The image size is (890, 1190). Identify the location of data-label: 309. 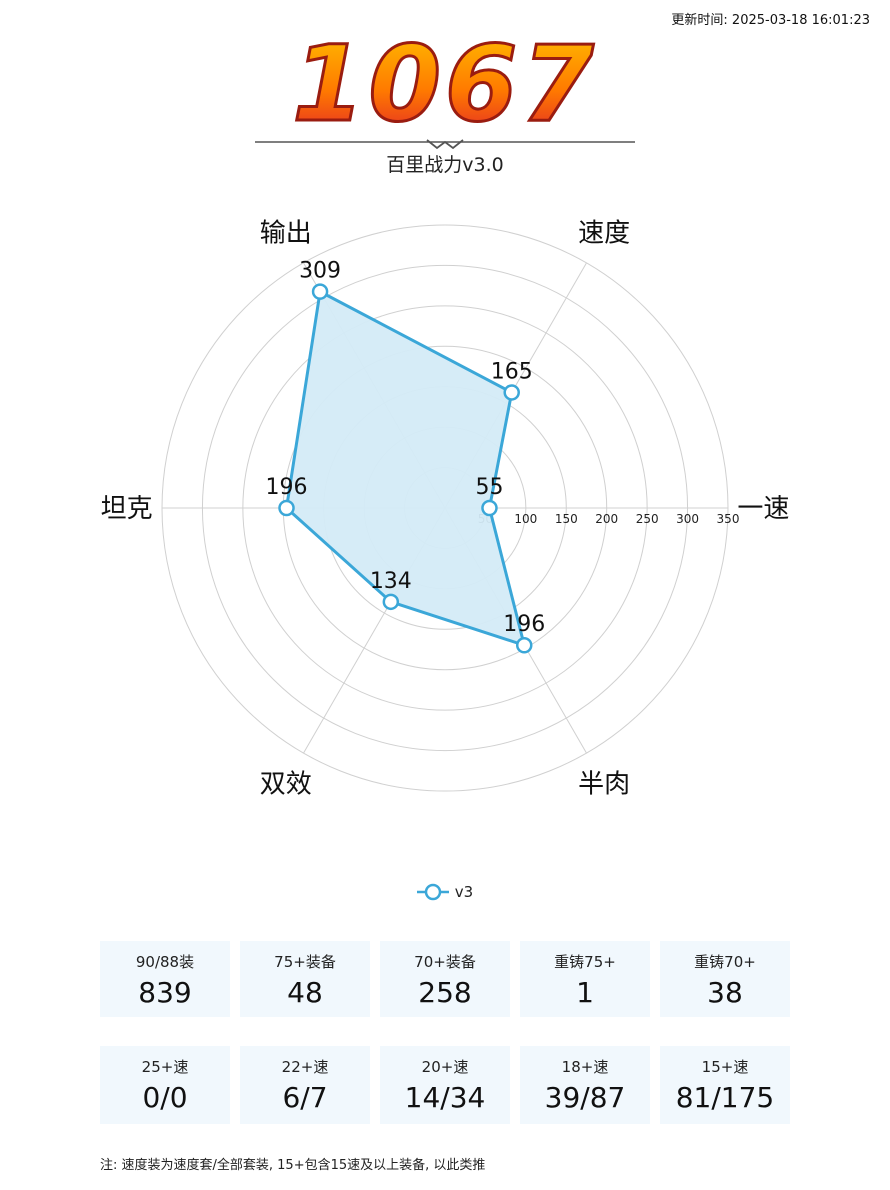
(320, 271).